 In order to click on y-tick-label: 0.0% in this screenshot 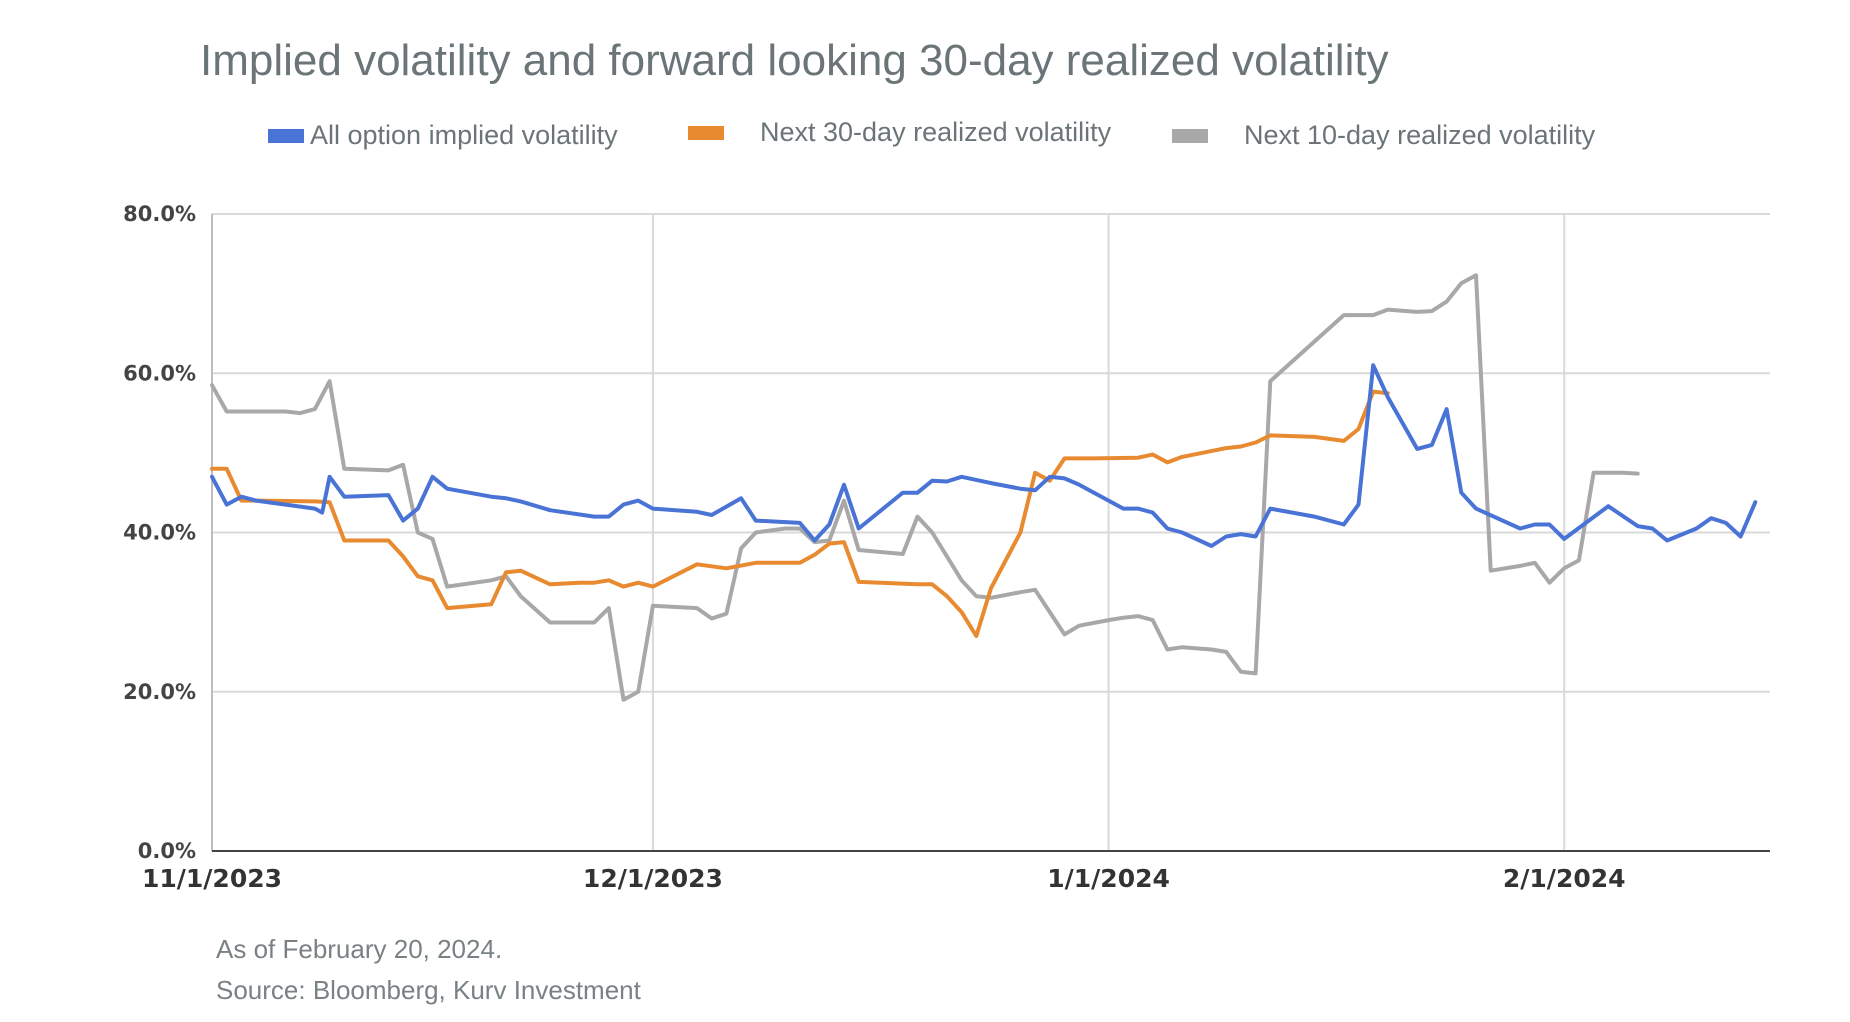, I will do `click(167, 851)`.